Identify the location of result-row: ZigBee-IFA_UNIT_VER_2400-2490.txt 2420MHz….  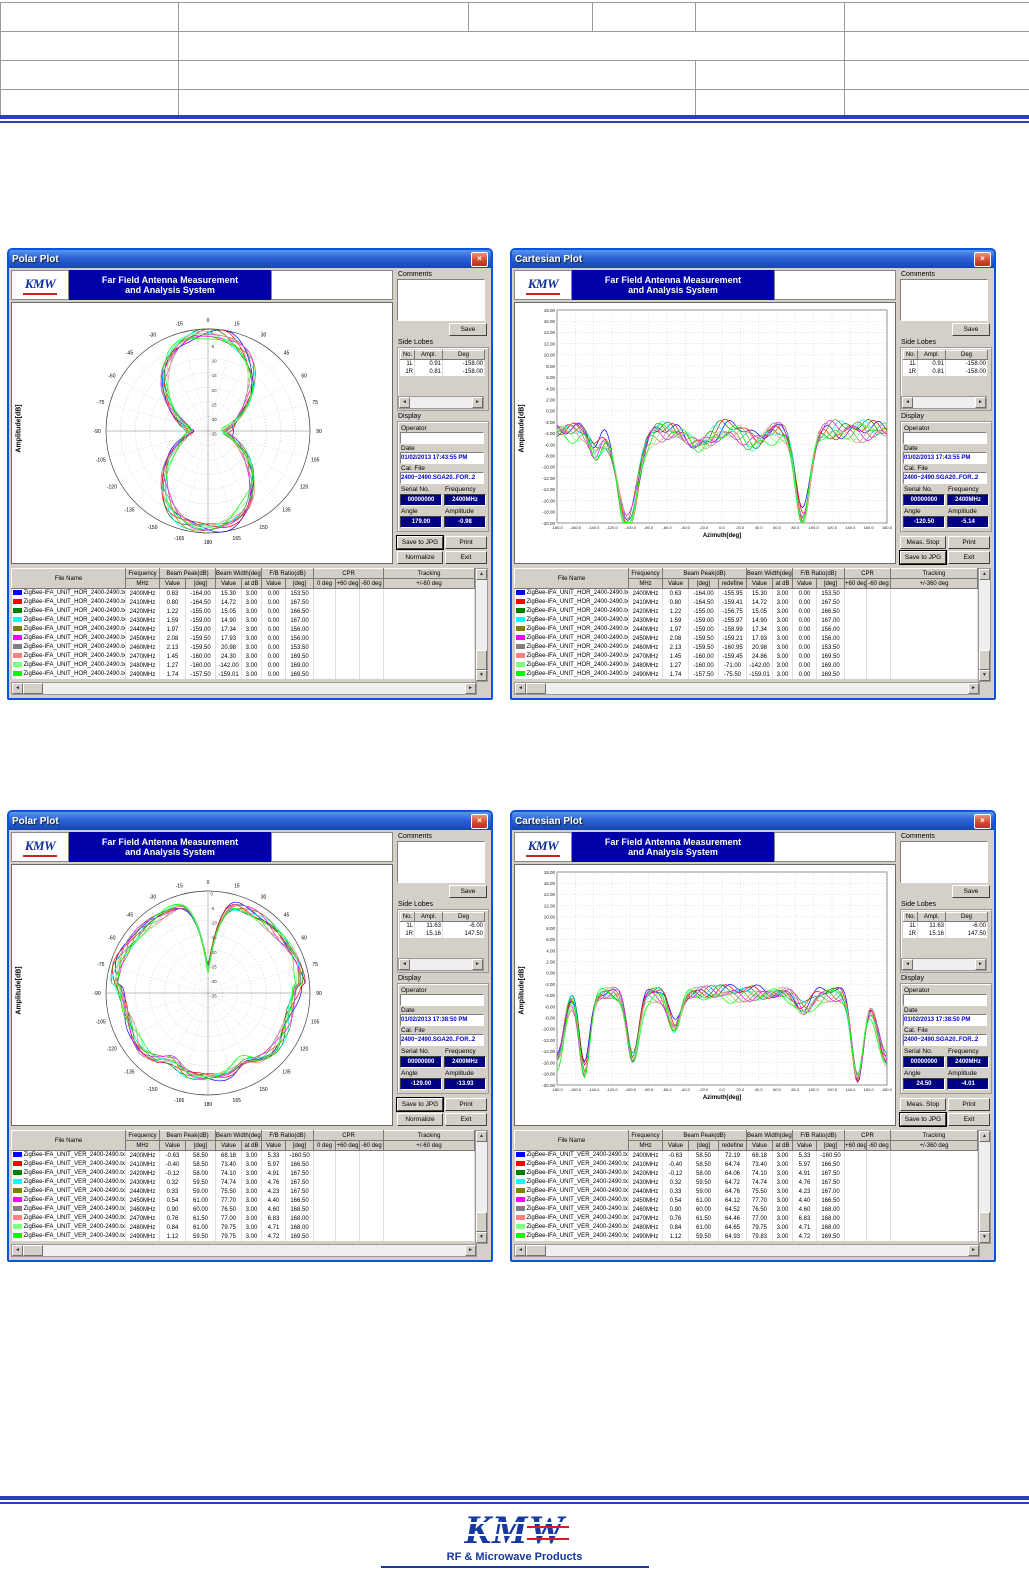
(243, 1173).